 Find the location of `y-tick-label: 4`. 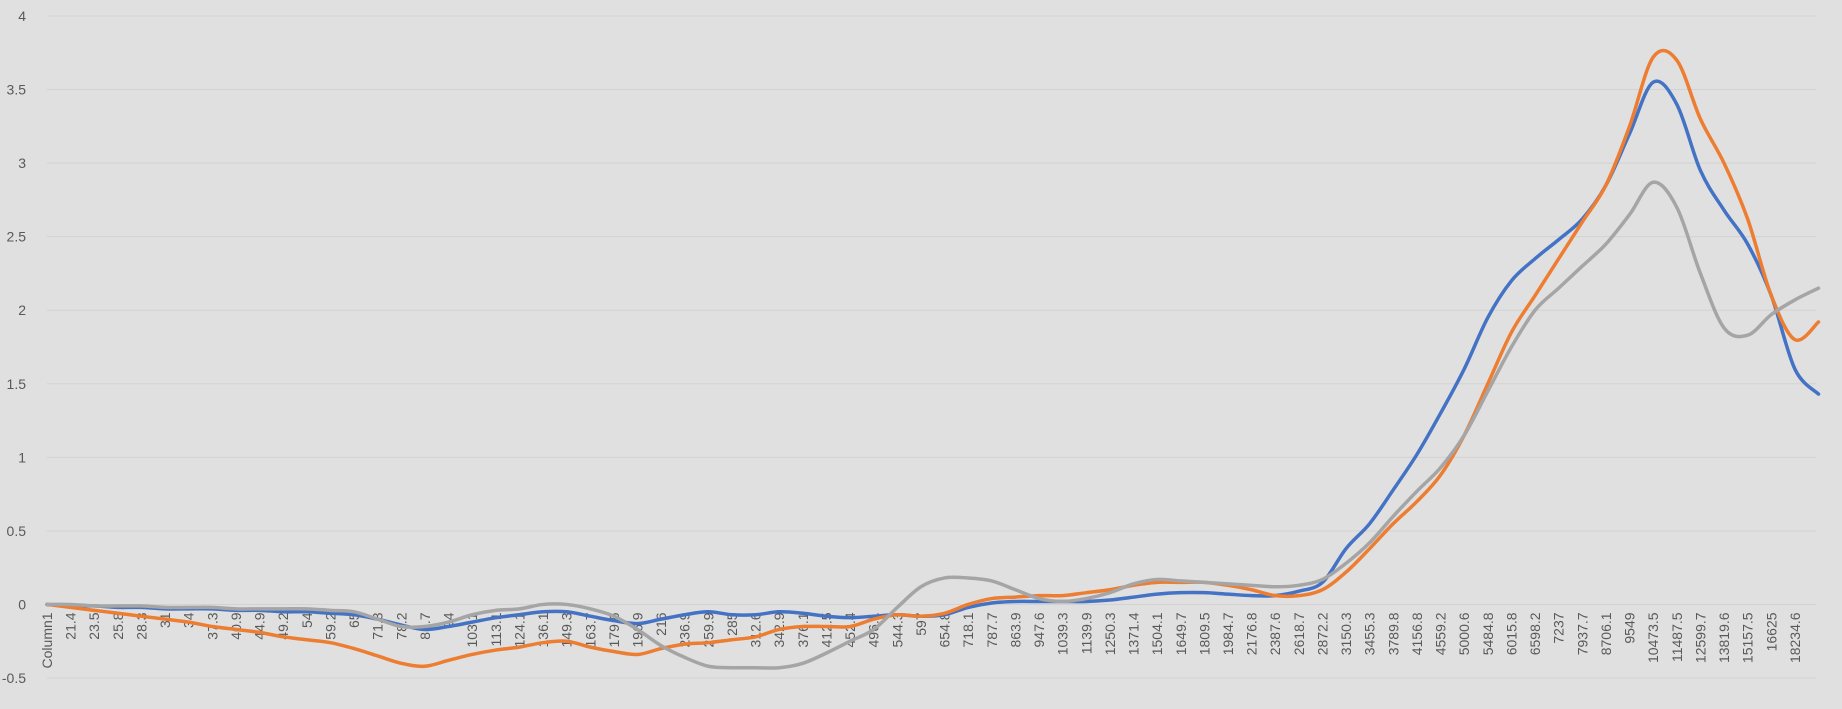

y-tick-label: 4 is located at coordinates (22, 16).